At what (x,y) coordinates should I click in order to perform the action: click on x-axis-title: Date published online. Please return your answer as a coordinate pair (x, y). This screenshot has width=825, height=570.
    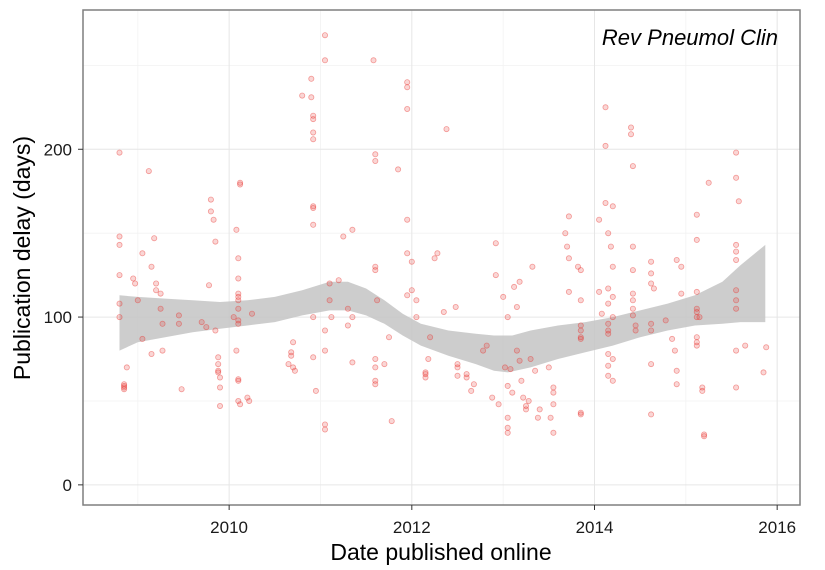
    Looking at the image, I should click on (440, 552).